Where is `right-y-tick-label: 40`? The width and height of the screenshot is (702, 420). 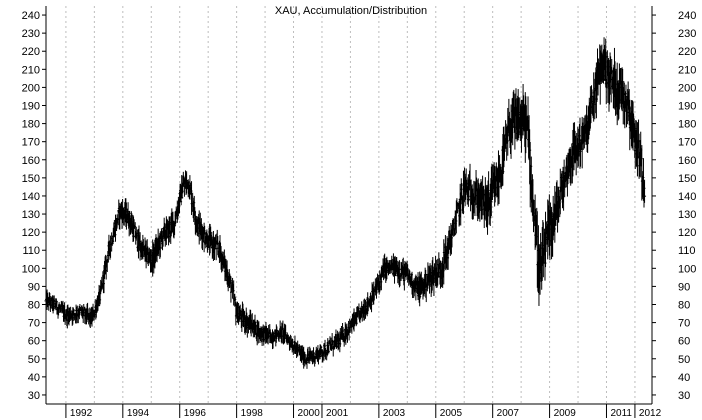 right-y-tick-label: 40 is located at coordinates (684, 378).